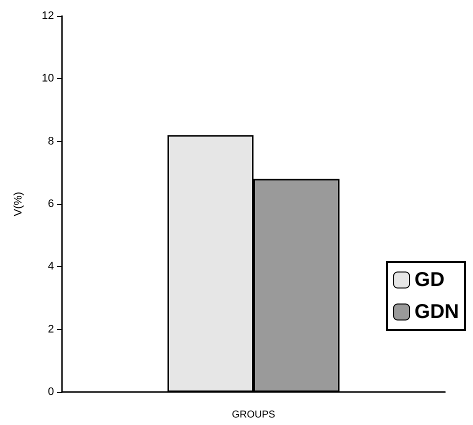  Describe the element at coordinates (51, 204) in the screenshot. I see `y-tick-label: 6` at that location.